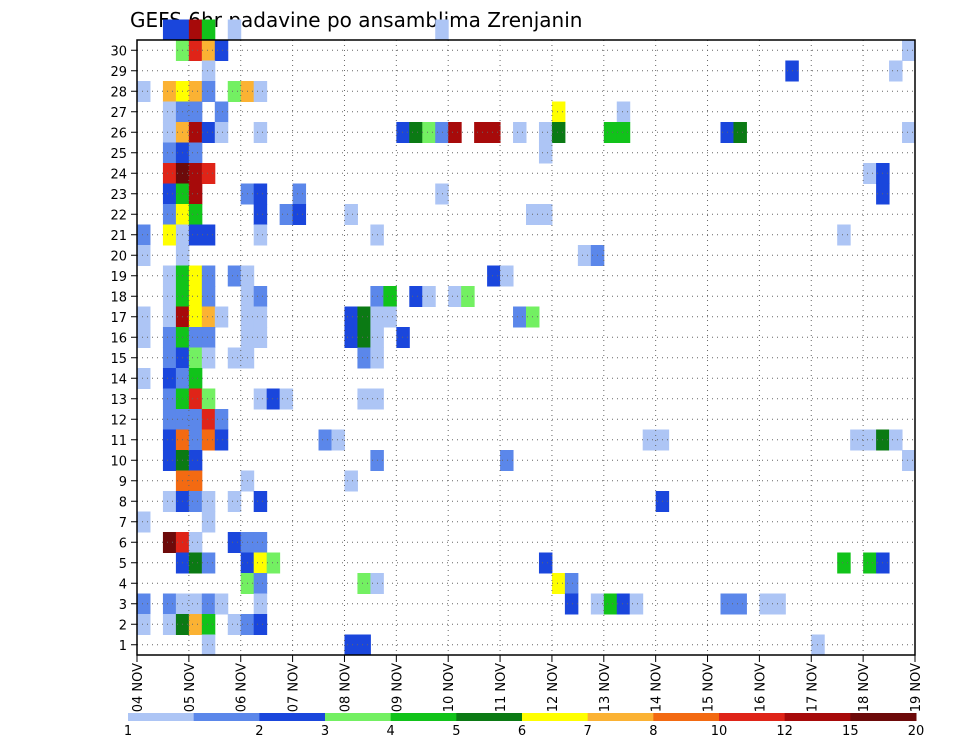 The width and height of the screenshot is (960, 742). What do you see at coordinates (118, 420) in the screenshot?
I see `y-tick-label: 12` at bounding box center [118, 420].